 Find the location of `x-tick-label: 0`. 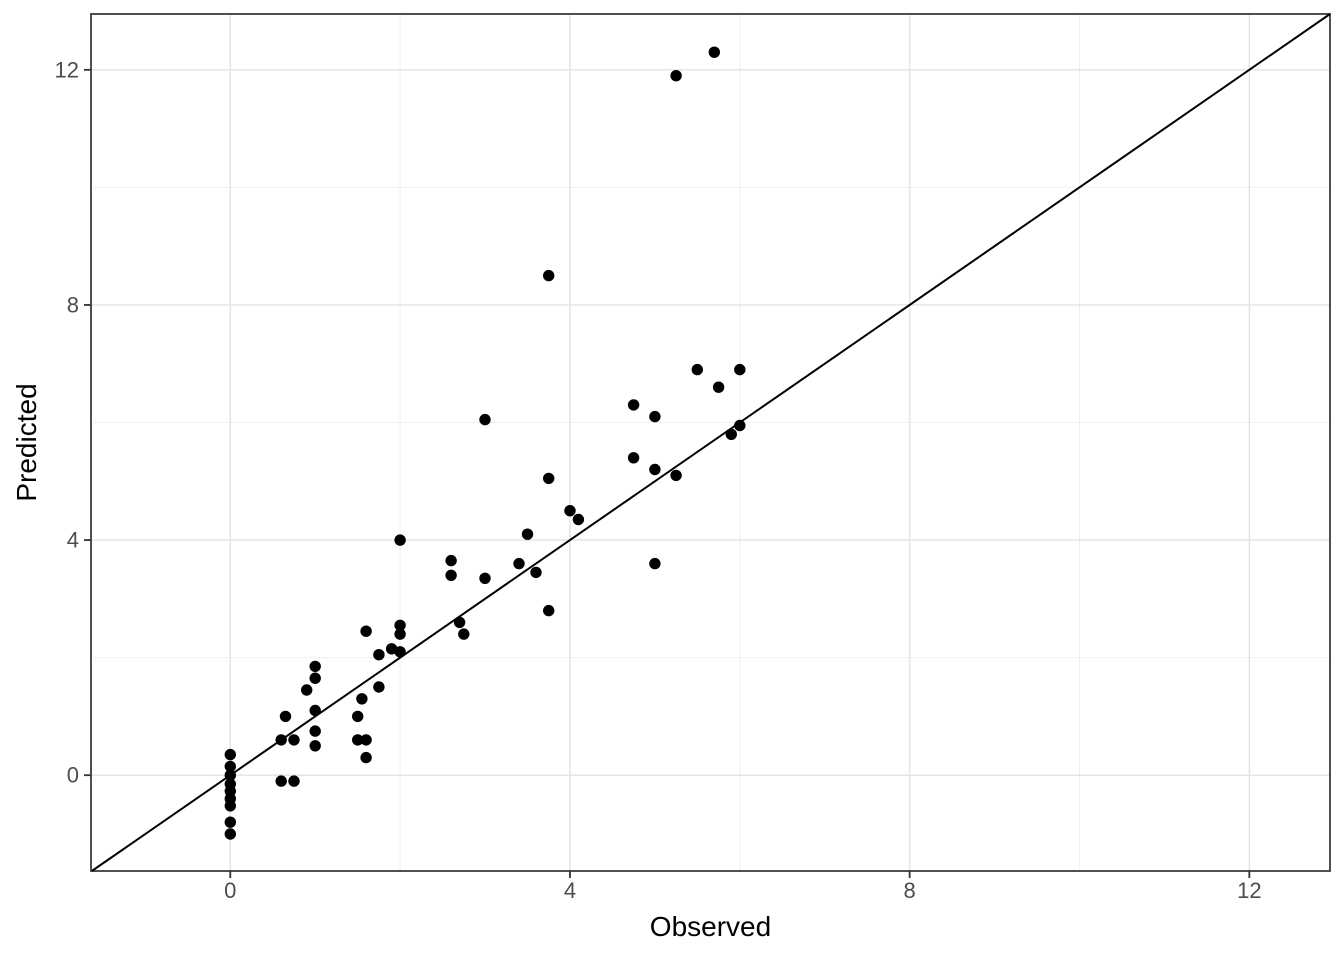

x-tick-label: 0 is located at coordinates (230, 890).